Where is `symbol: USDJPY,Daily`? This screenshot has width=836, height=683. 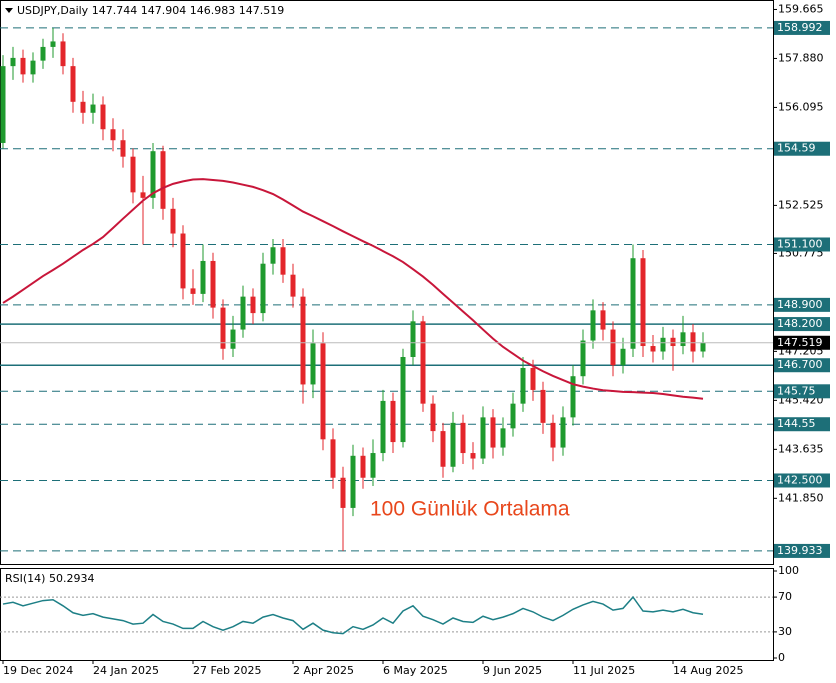 symbol: USDJPY,Daily is located at coordinates (53, 10).